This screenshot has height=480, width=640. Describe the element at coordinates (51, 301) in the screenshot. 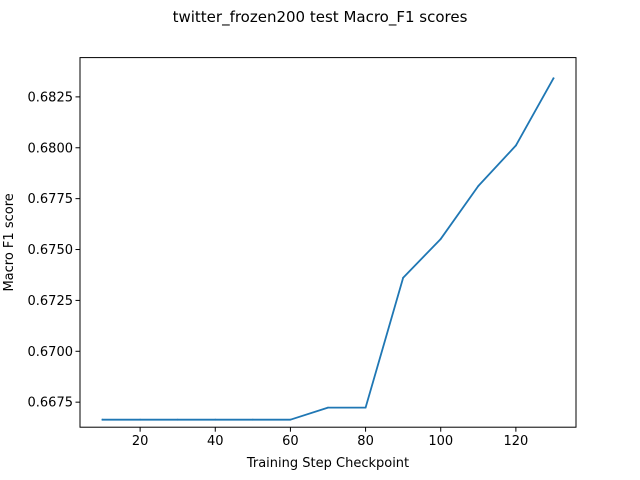

I see `y-tick-label: 0.6725` at that location.